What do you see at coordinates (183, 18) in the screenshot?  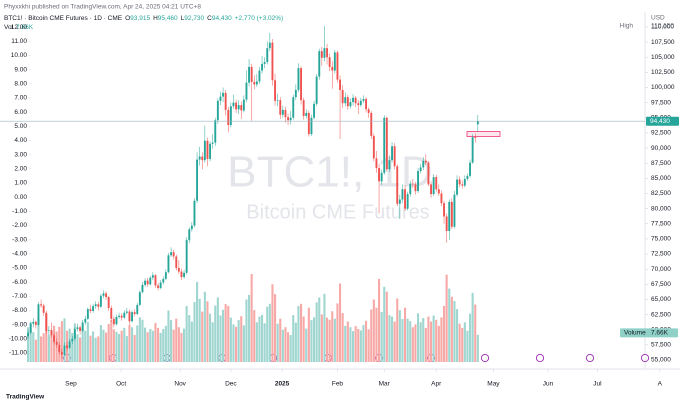 I see `legend-key: L` at bounding box center [183, 18].